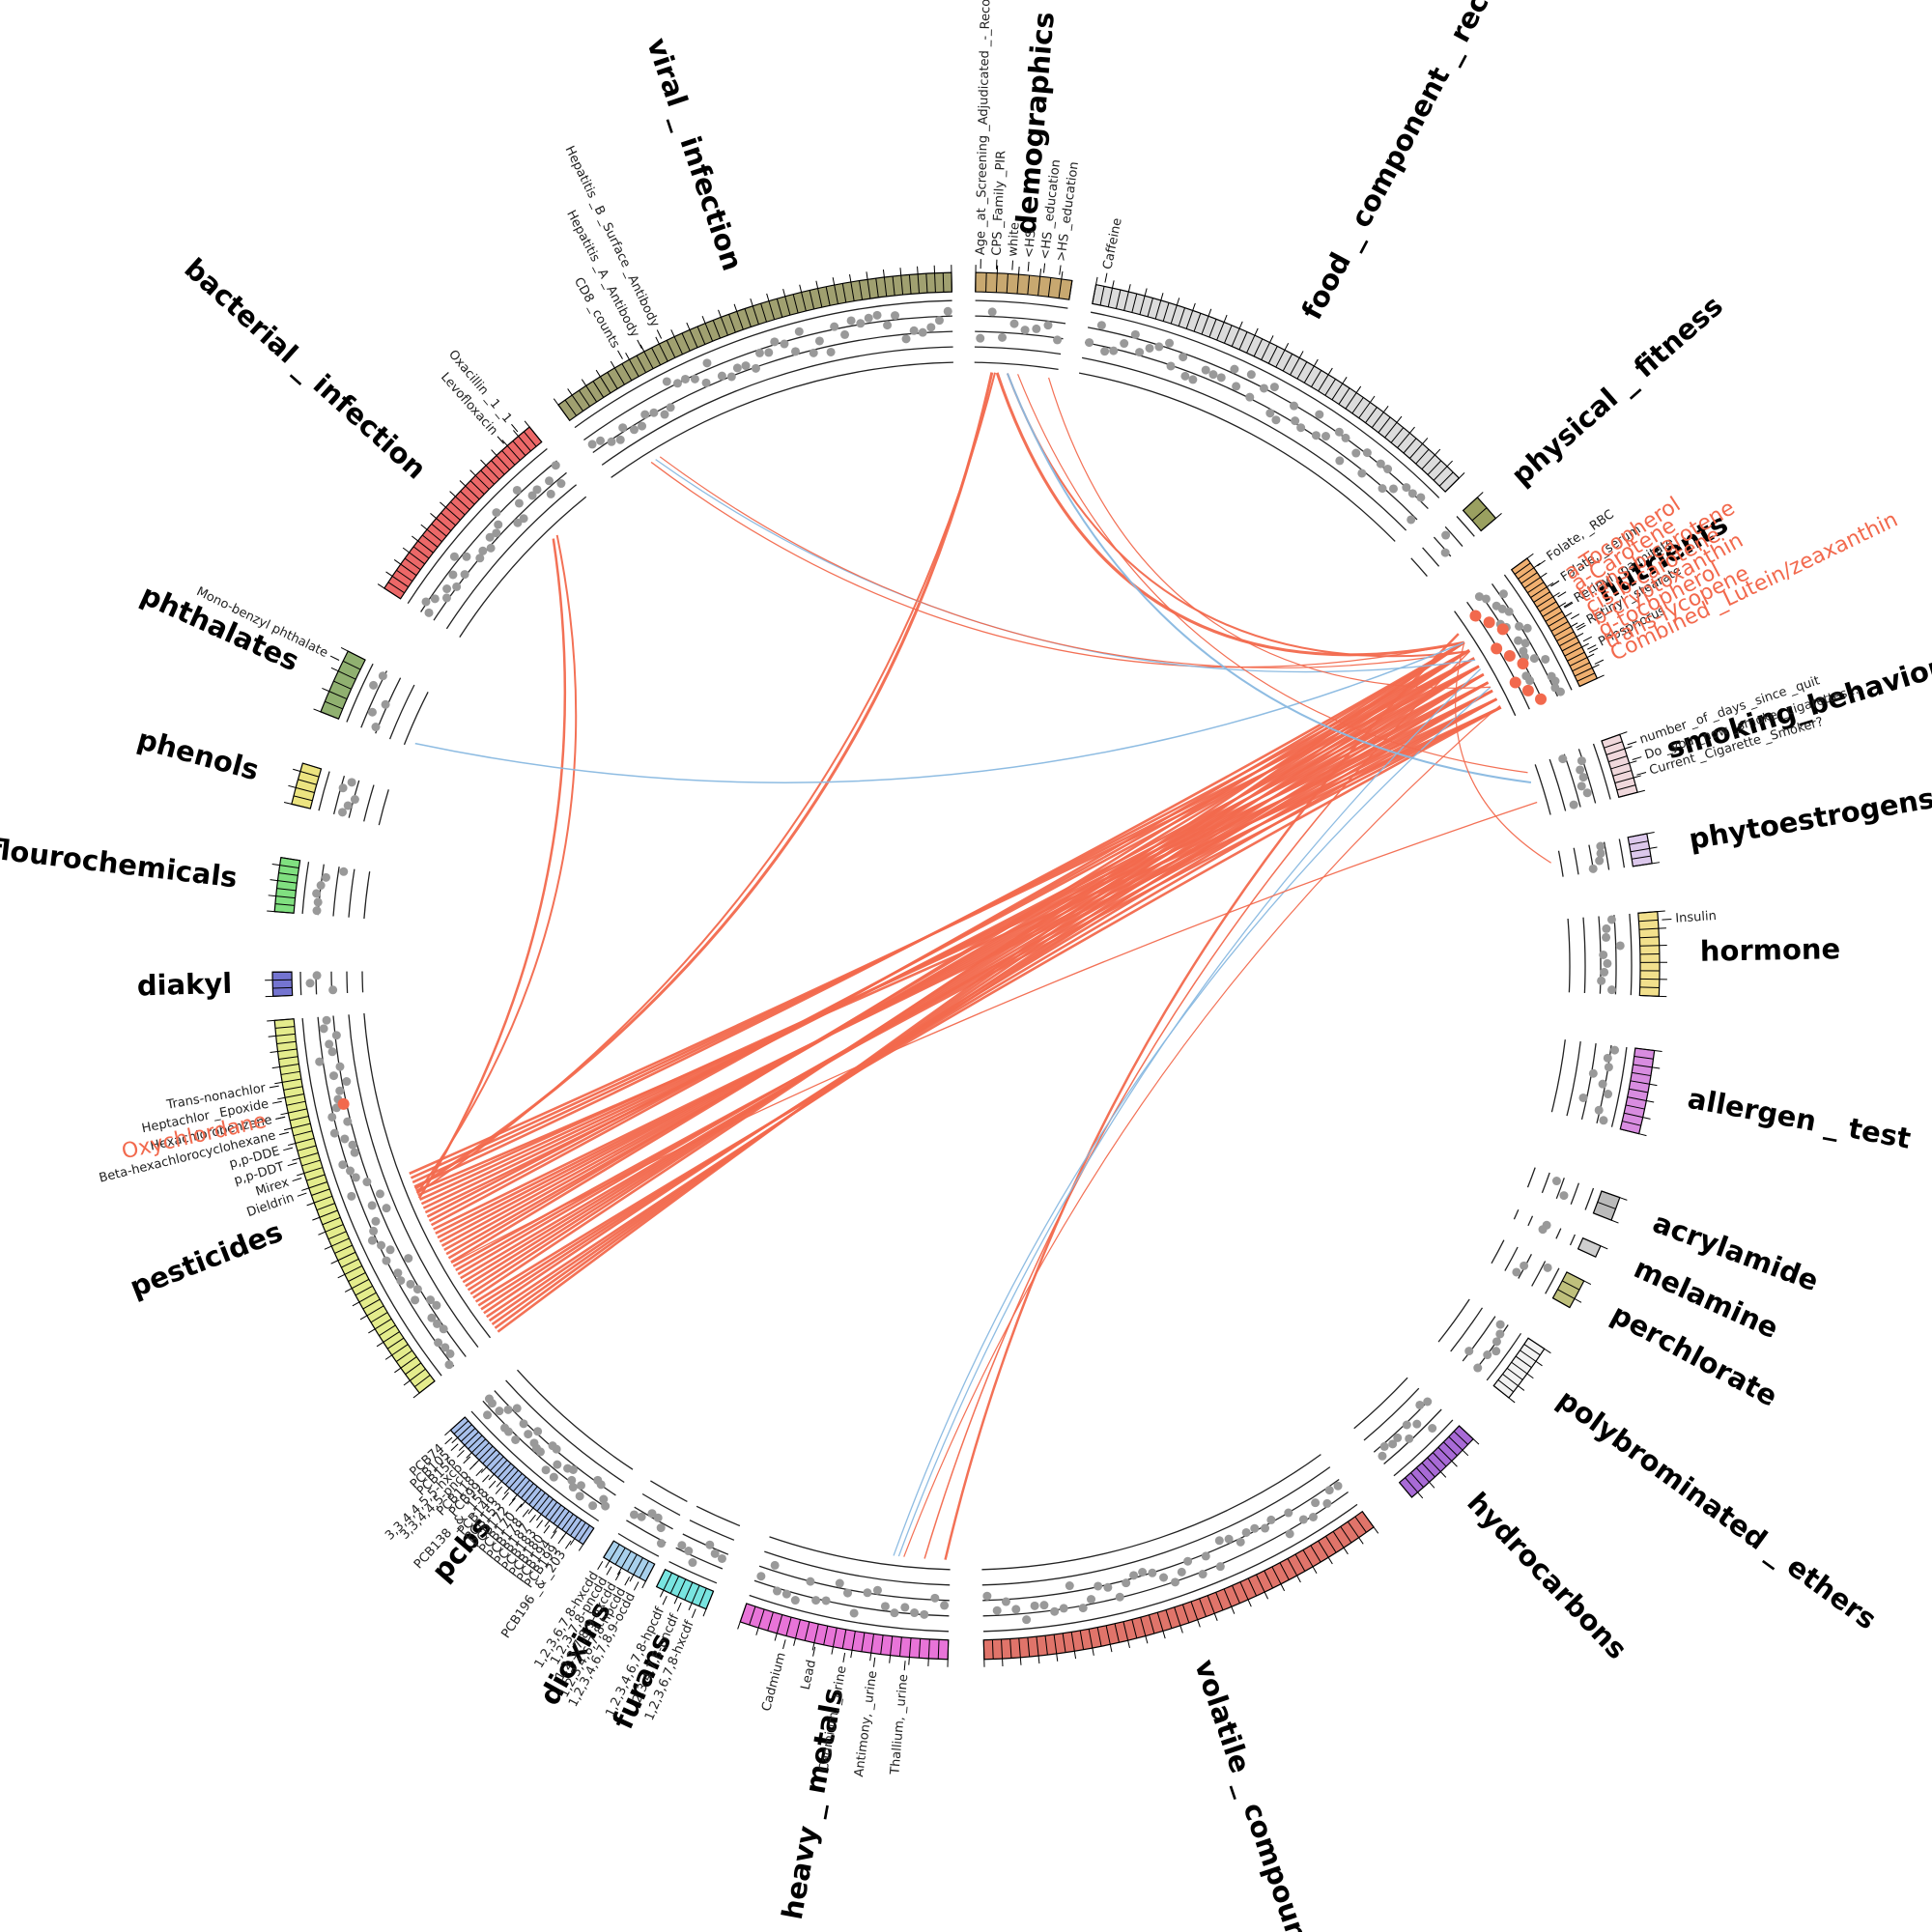 Image resolution: width=1932 pixels, height=1932 pixels. What do you see at coordinates (1112, 244) in the screenshot?
I see `variable-label: Caffeine` at bounding box center [1112, 244].